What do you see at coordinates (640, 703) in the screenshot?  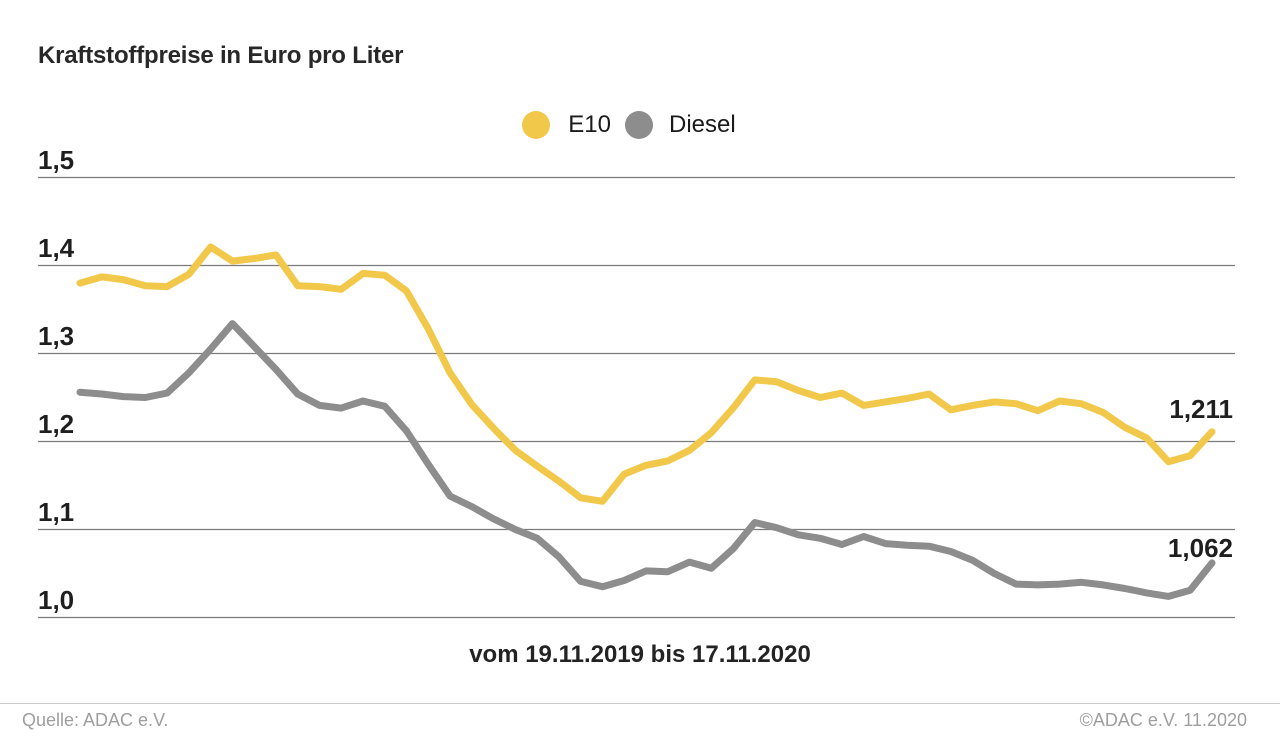 I see `footer-divider` at bounding box center [640, 703].